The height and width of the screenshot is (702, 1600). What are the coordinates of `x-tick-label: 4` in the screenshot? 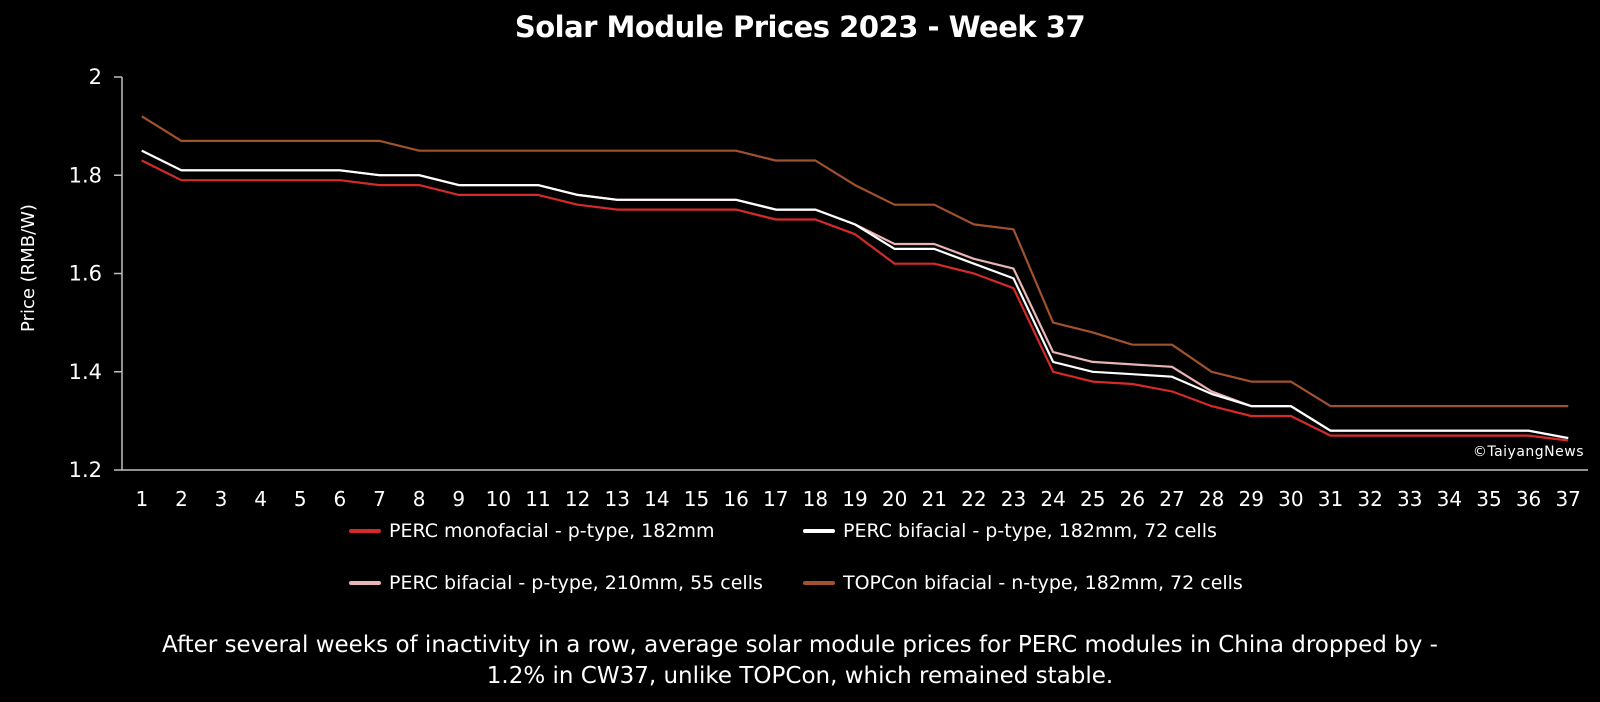 It's located at (260, 499).